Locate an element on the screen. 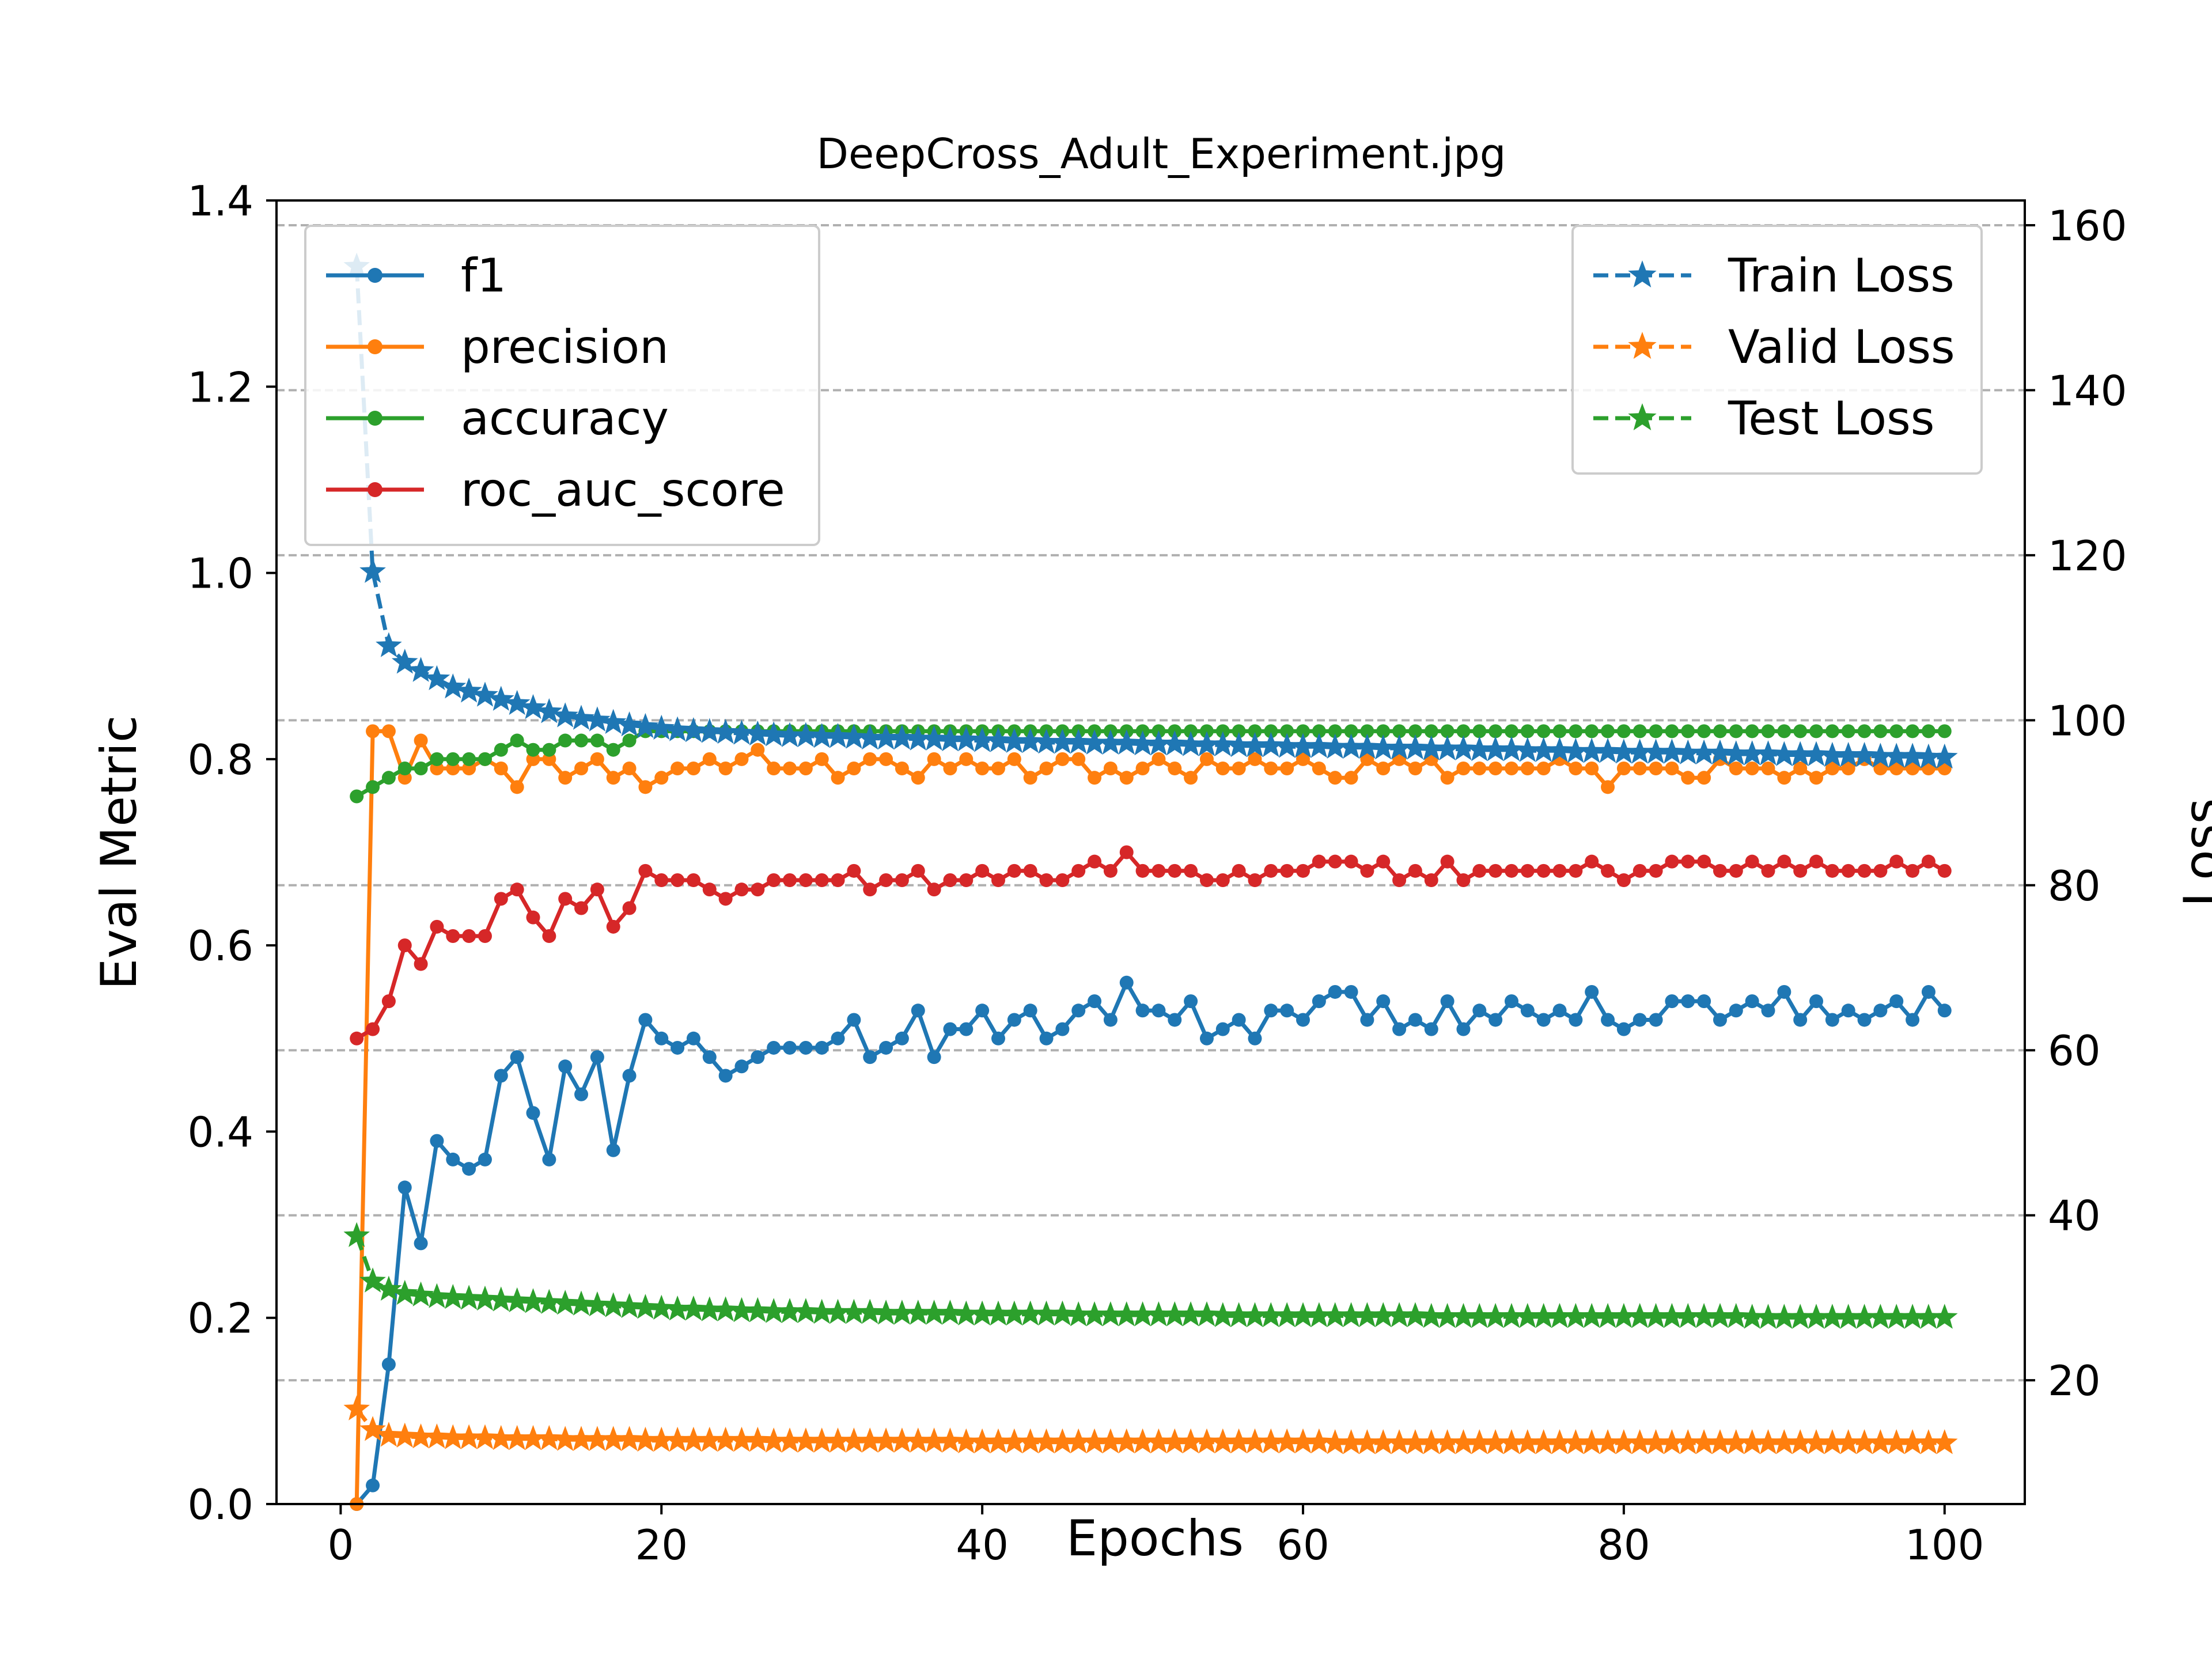 The width and height of the screenshot is (2212, 1659). y-axis-label-left: Eval Metric is located at coordinates (119, 852).